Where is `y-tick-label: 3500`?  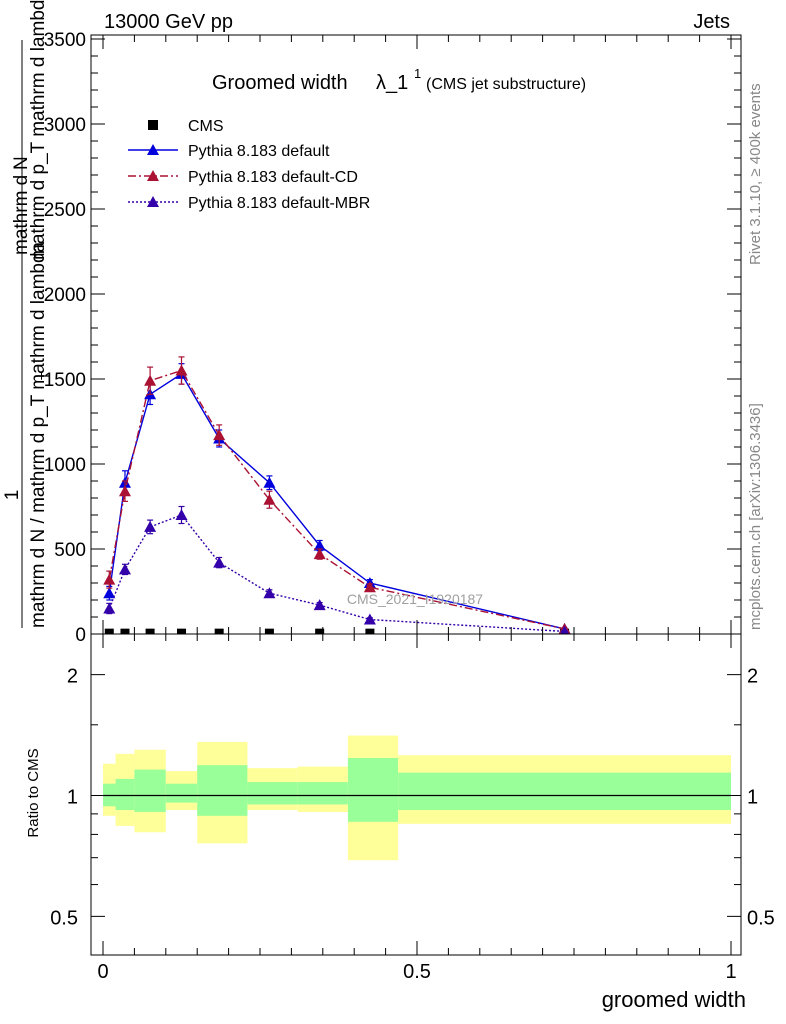
y-tick-label: 3500 is located at coordinates (65, 40).